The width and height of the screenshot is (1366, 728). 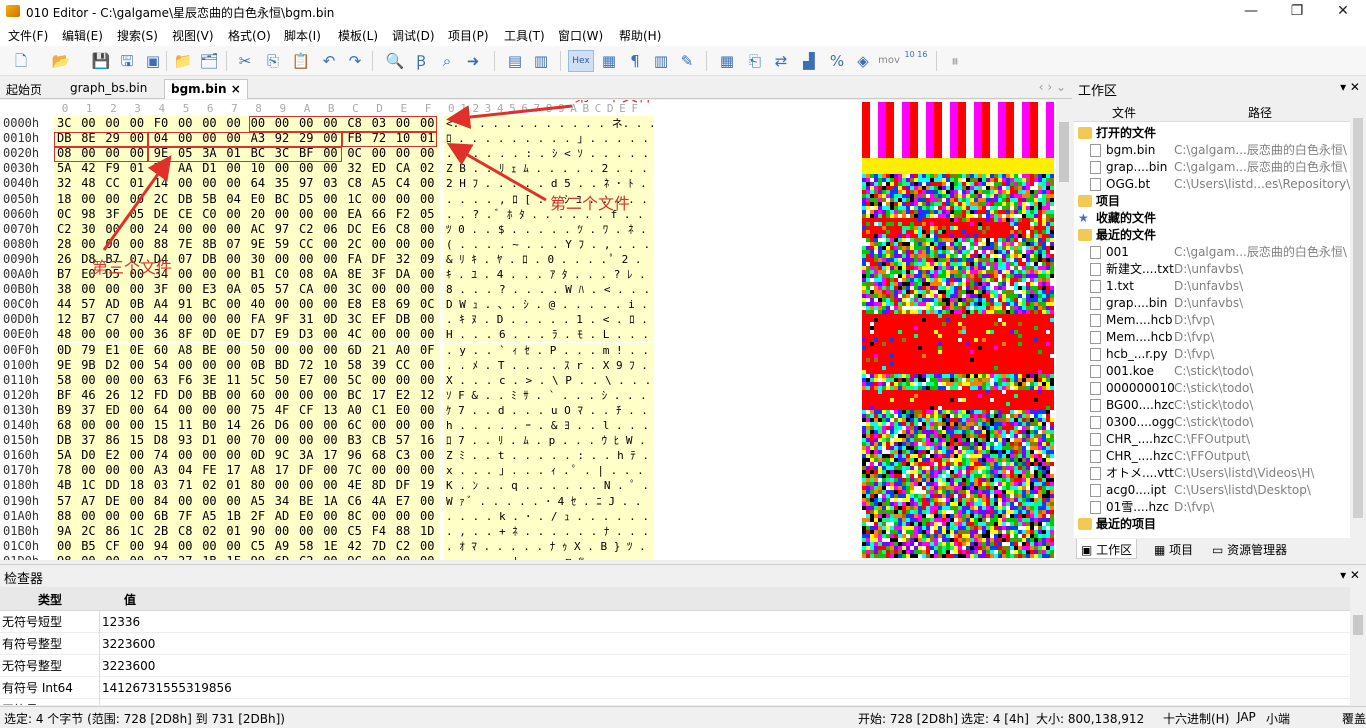 I want to click on hex-byte: 06, so click(x=330, y=228).